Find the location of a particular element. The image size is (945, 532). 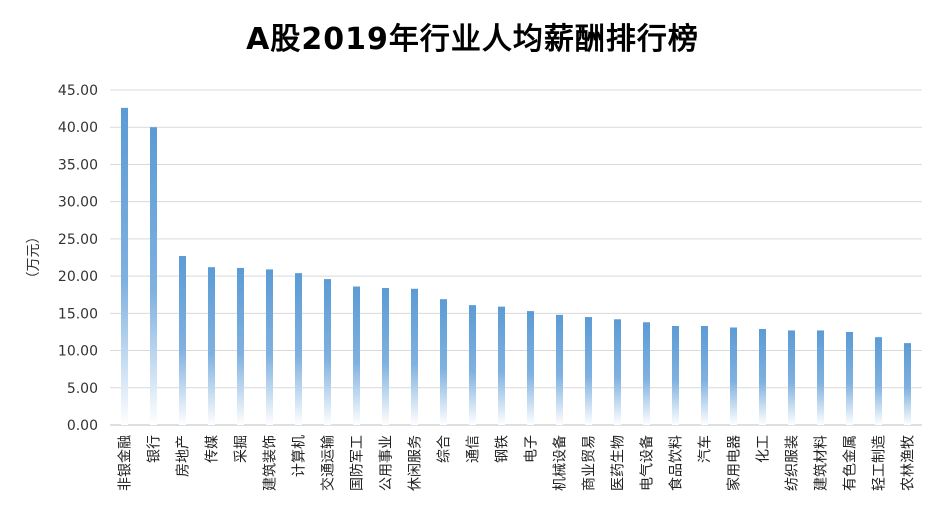

x-category-label: 电子 is located at coordinates (532, 449).